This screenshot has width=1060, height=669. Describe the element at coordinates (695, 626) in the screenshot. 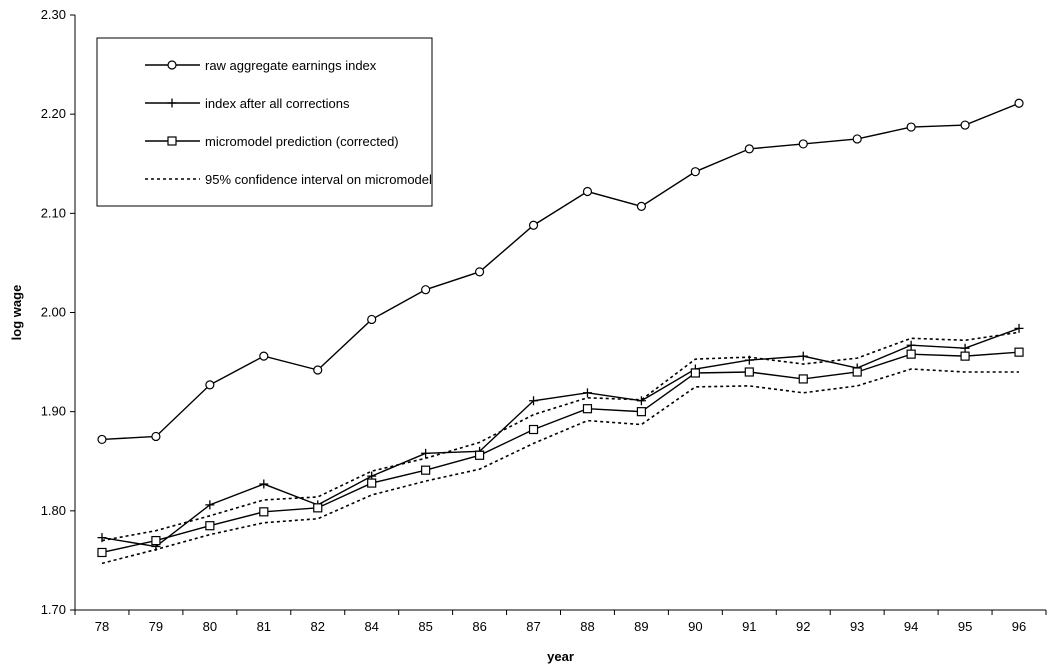

I see `x-tick-label: 90` at that location.